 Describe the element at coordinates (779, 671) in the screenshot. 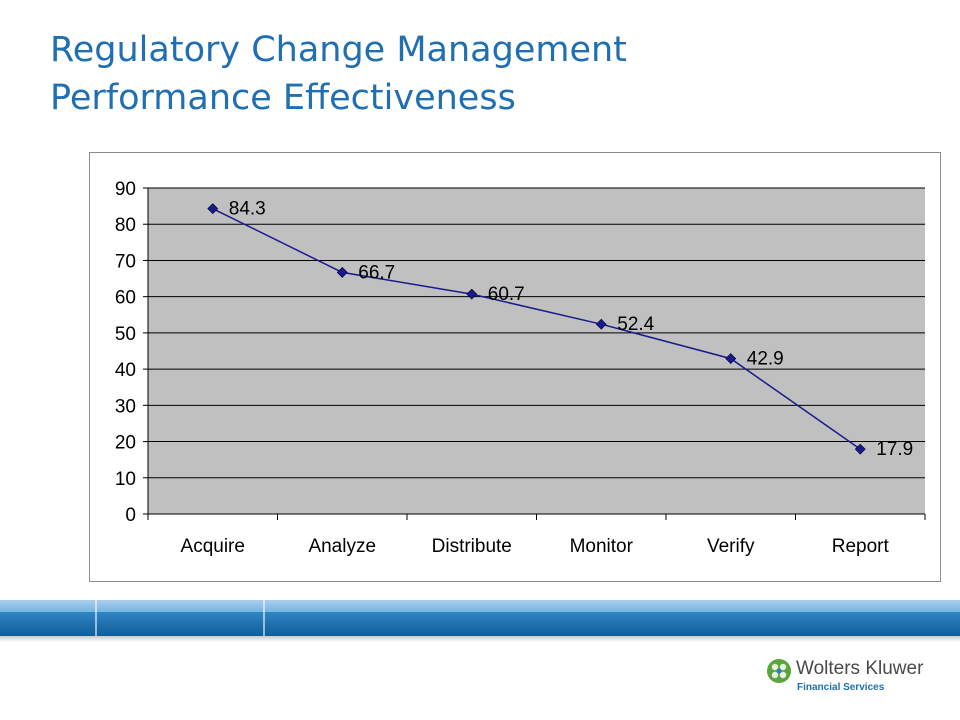

I see `wolters-kluwer-globe-icon` at that location.